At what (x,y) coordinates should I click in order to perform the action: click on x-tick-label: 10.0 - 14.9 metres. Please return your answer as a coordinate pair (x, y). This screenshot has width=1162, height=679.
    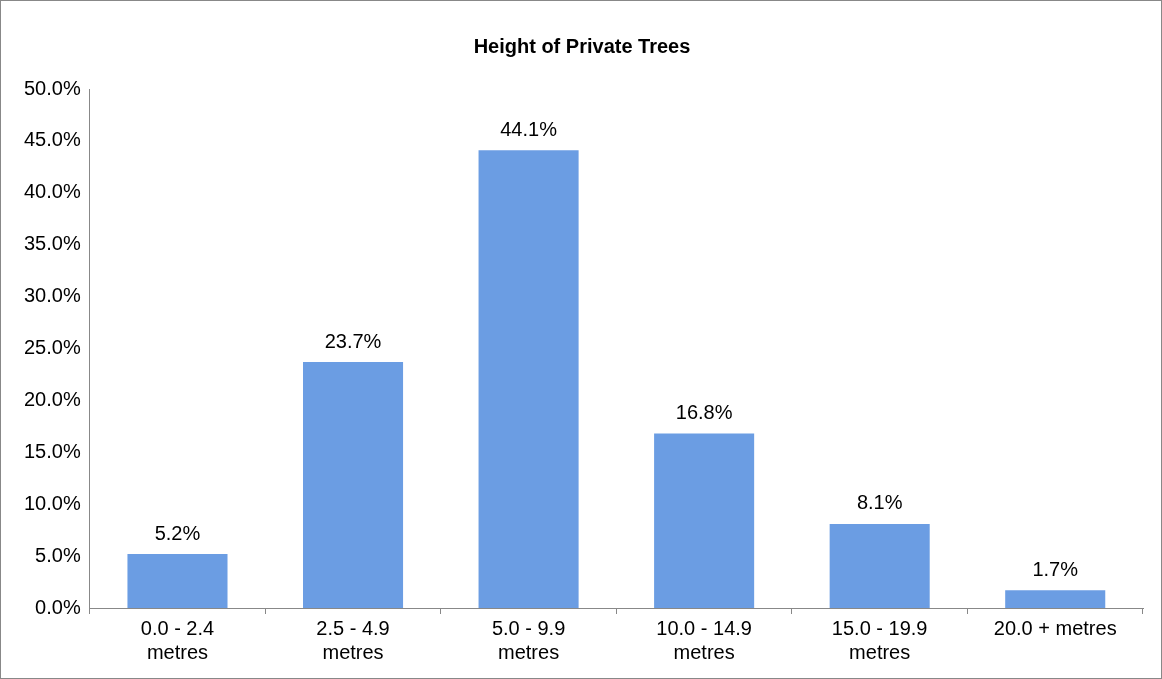
    Looking at the image, I should click on (704, 639).